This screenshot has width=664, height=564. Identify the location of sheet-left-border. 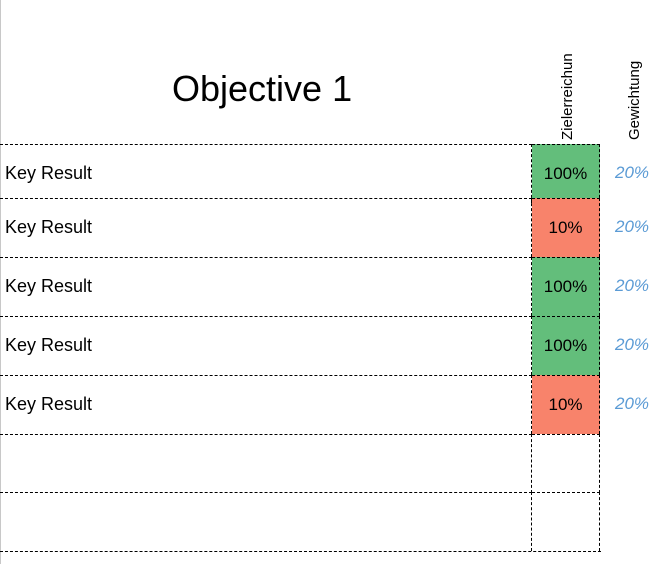
(0, 282).